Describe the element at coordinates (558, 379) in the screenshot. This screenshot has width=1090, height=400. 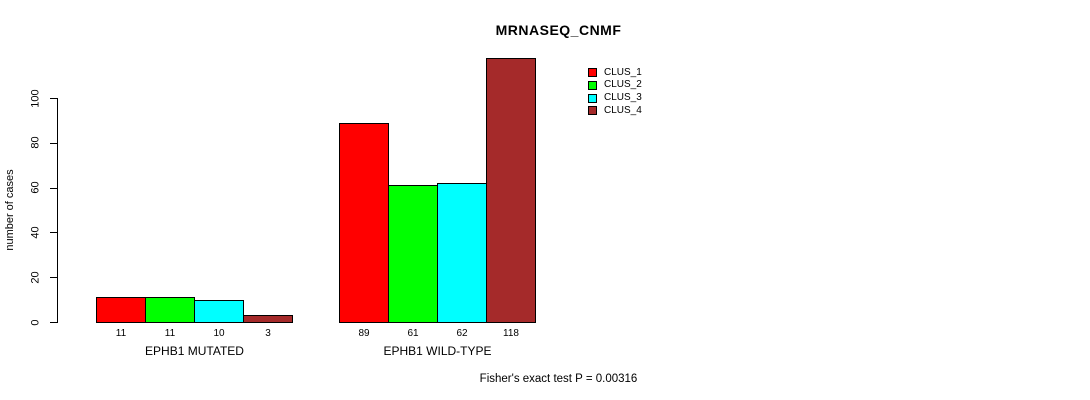
I see `annotation-fisher-test: Fisher's exact test P = 0.00316` at that location.